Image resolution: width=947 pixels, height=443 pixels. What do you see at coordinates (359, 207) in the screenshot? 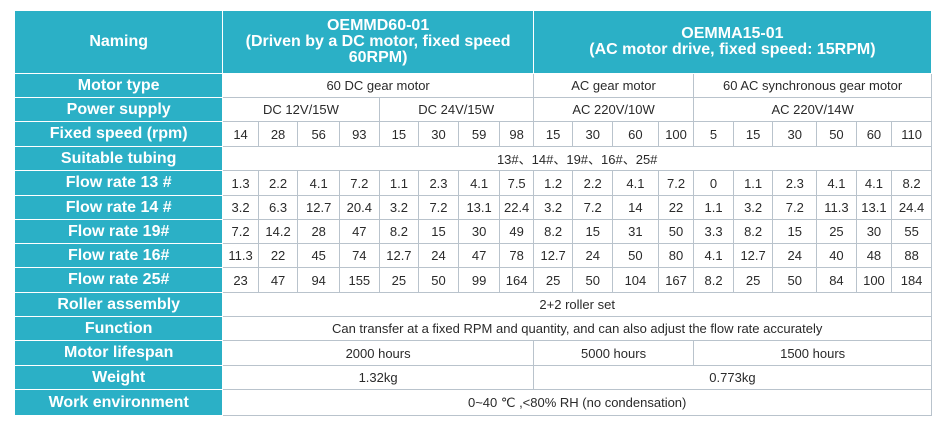
I see `flow14-cell: 20.4` at bounding box center [359, 207].